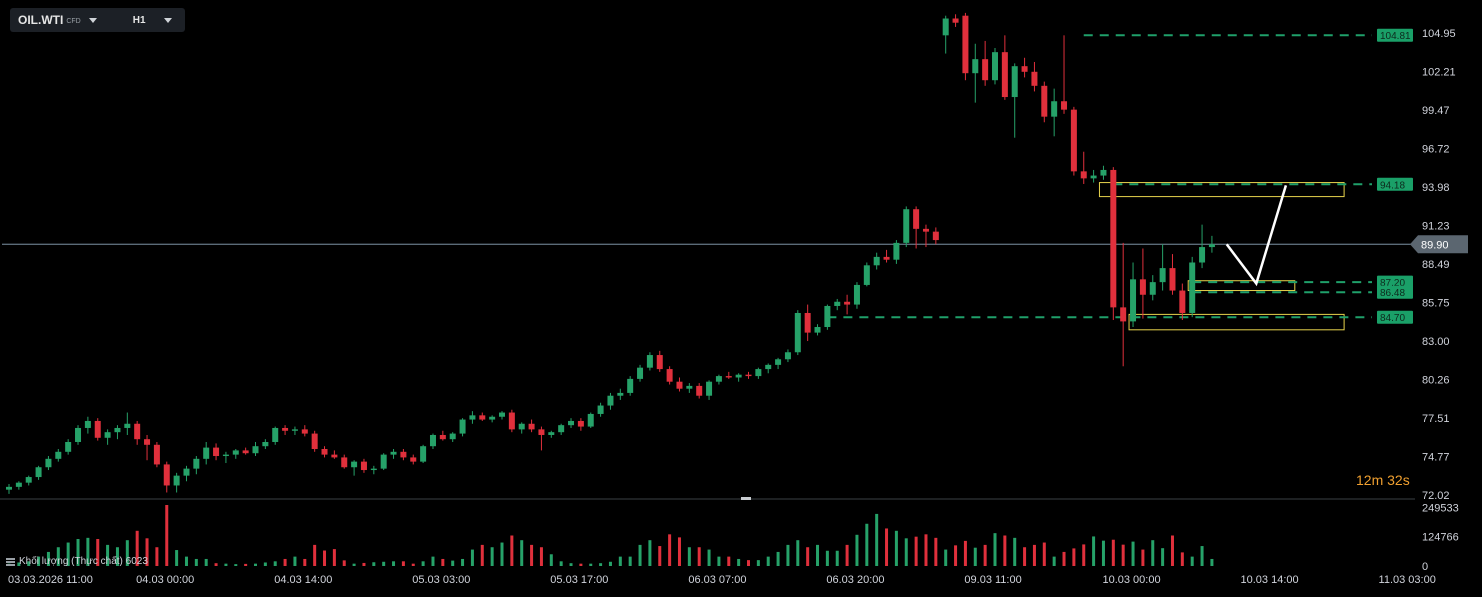 The image size is (1482, 597). What do you see at coordinates (1392, 318) in the screenshot?
I see `level-price-tag-label: 84.70` at bounding box center [1392, 318].